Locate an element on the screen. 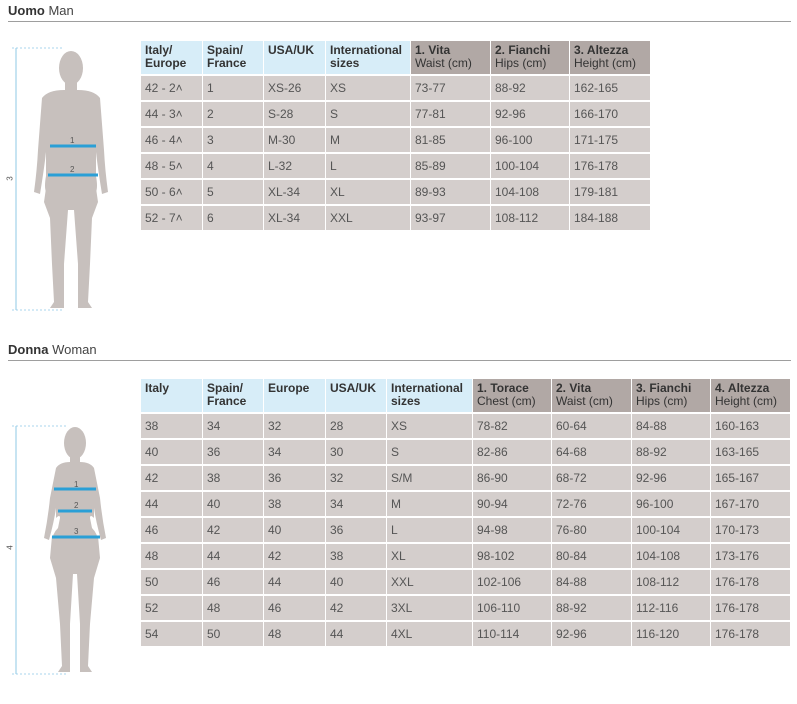 The height and width of the screenshot is (704, 797). man-column-header-3: International sizes is located at coordinates (368, 57).